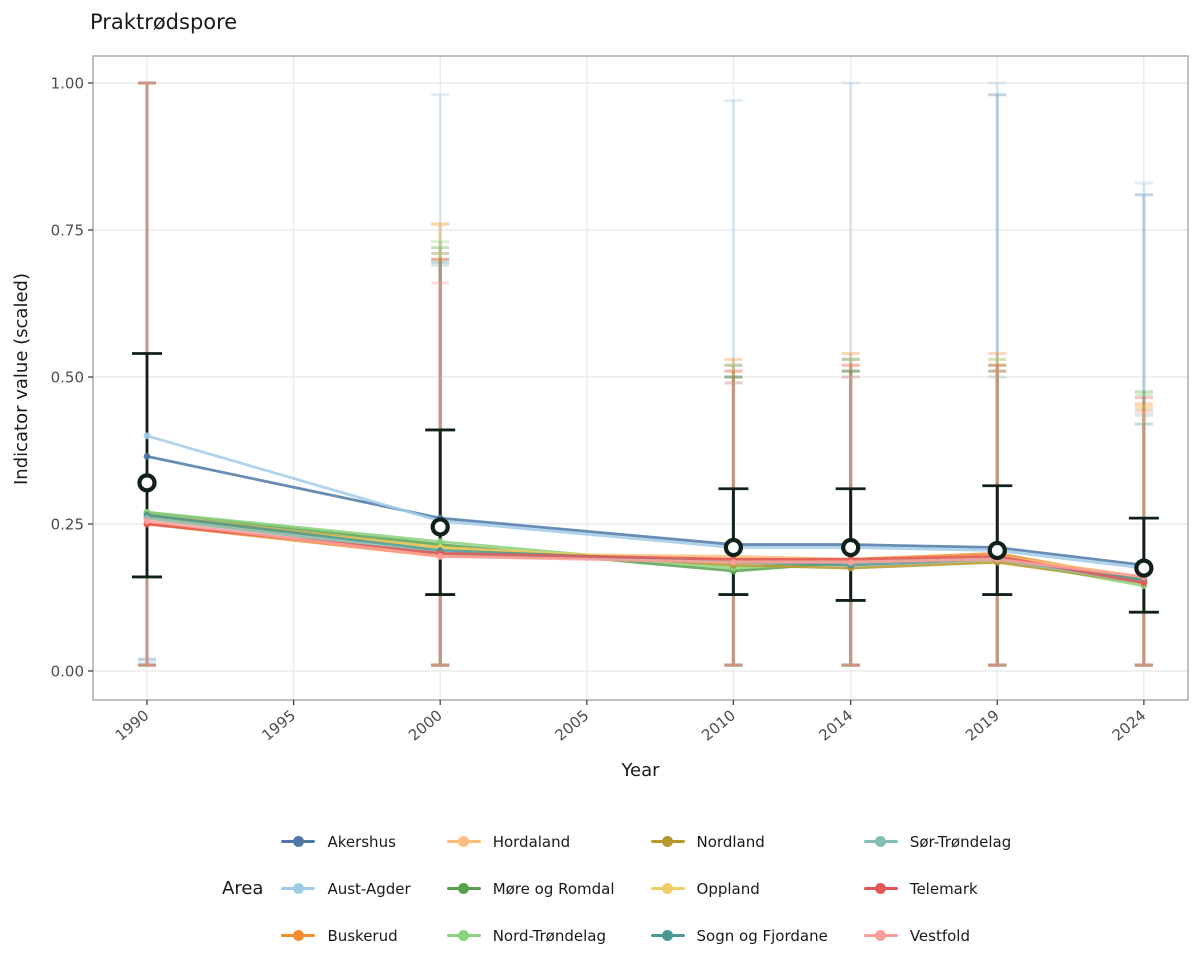 The height and width of the screenshot is (975, 1200). I want to click on legend-item: Buskerud, so click(345, 936).